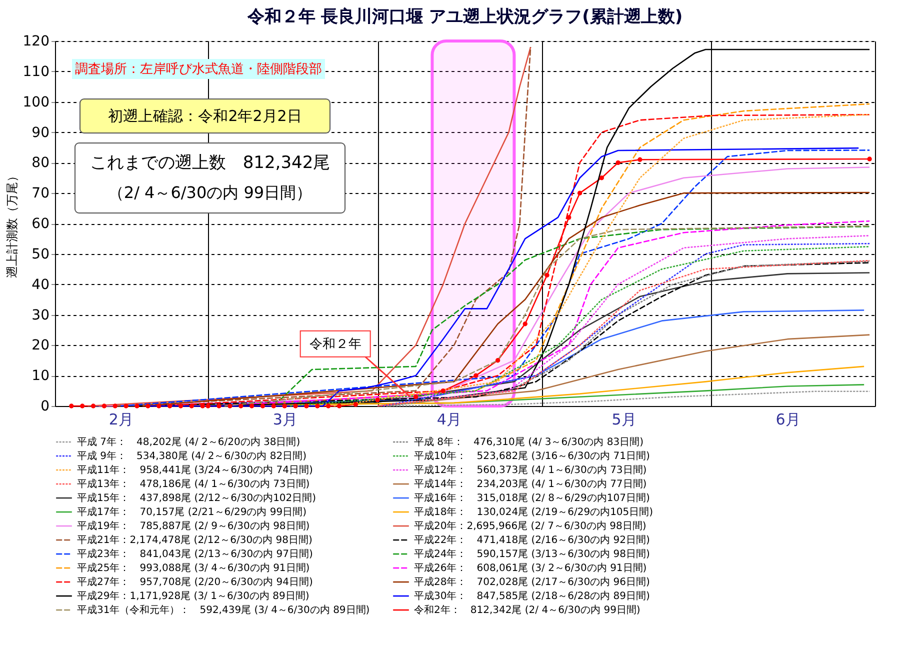 This screenshot has width=910, height=668. I want to click on y-tick-label: 90, so click(41, 132).